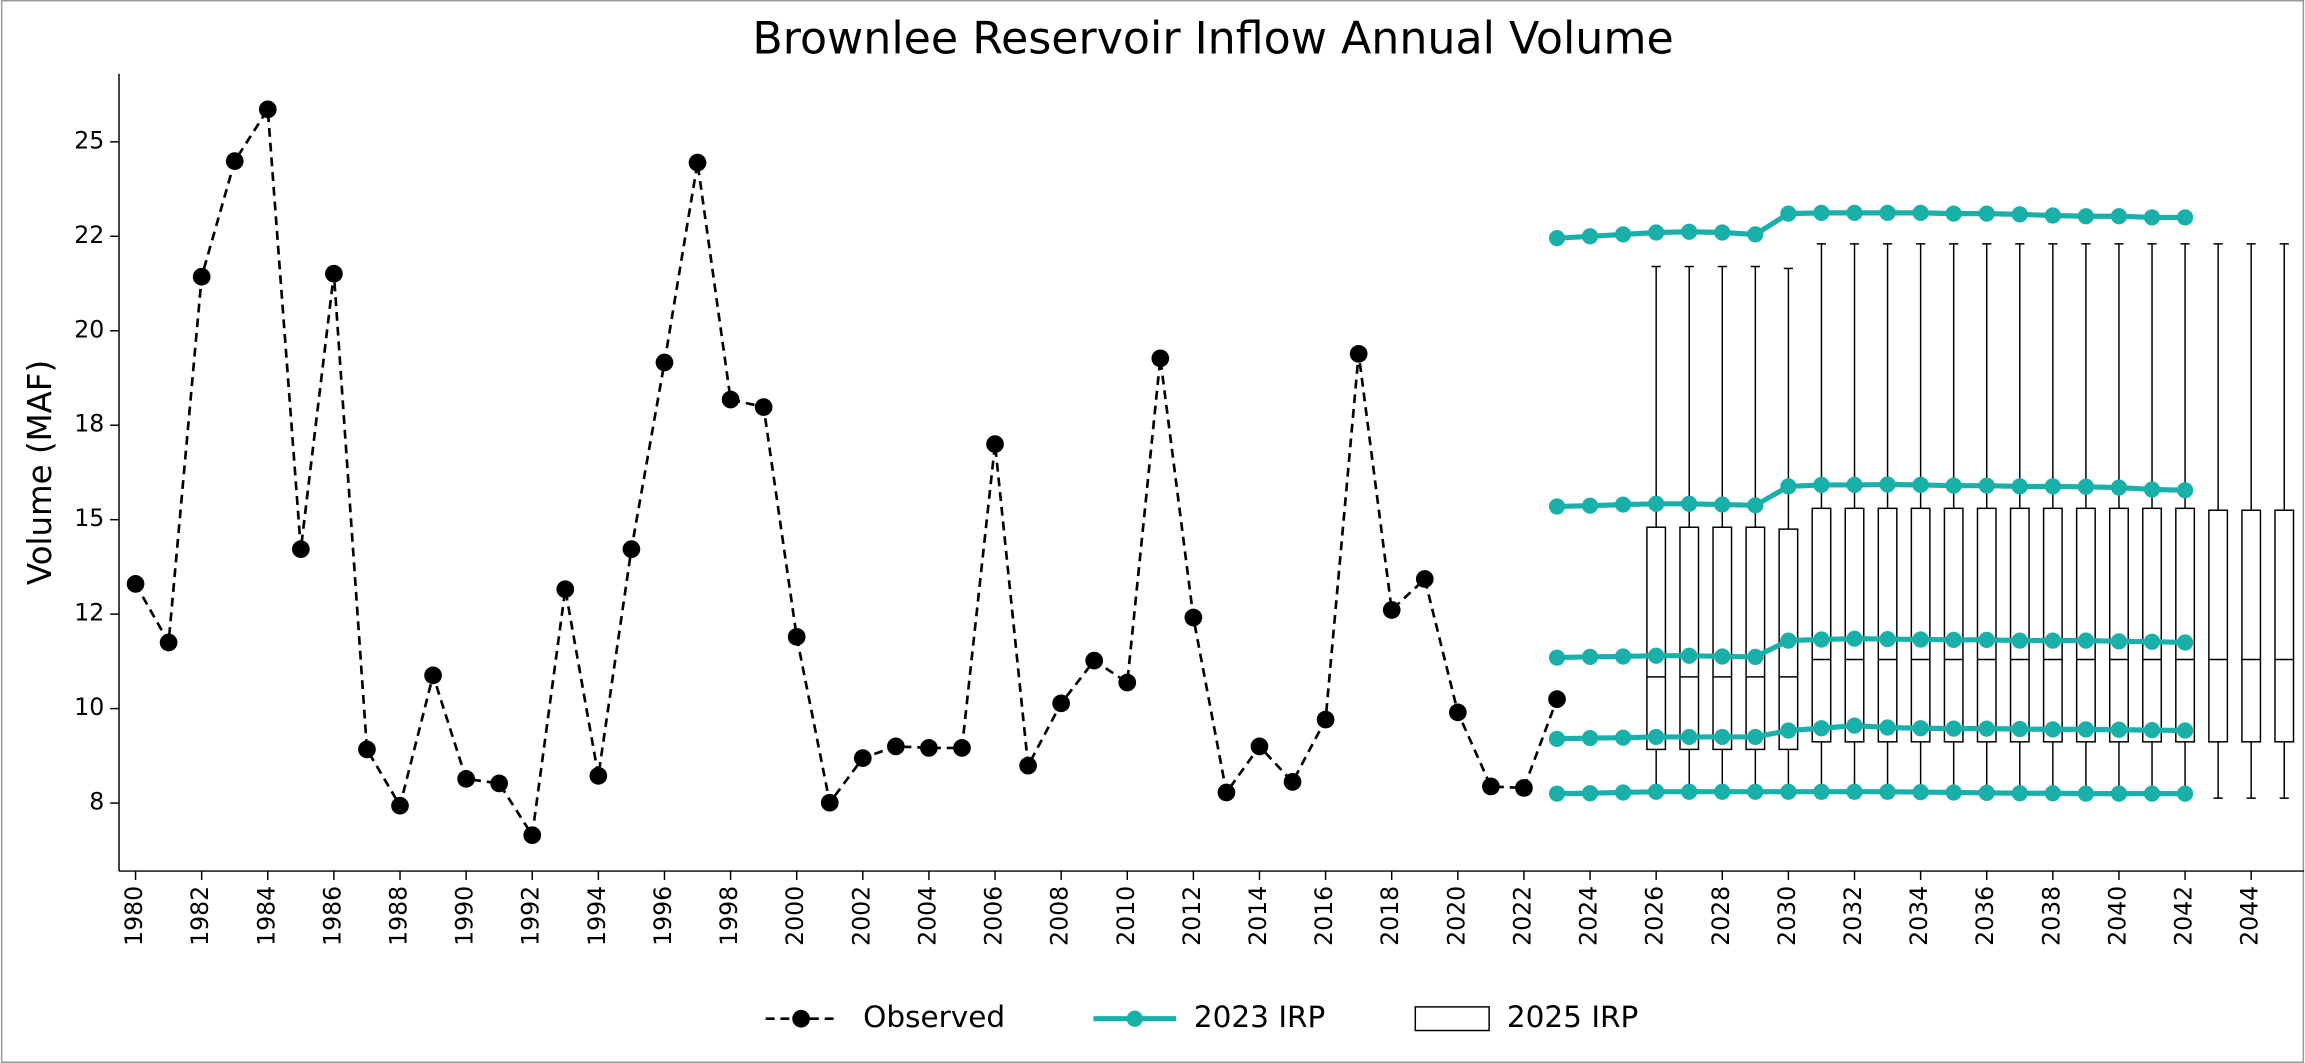  What do you see at coordinates (465, 916) in the screenshot?
I see `x-tick-label: 1990` at bounding box center [465, 916].